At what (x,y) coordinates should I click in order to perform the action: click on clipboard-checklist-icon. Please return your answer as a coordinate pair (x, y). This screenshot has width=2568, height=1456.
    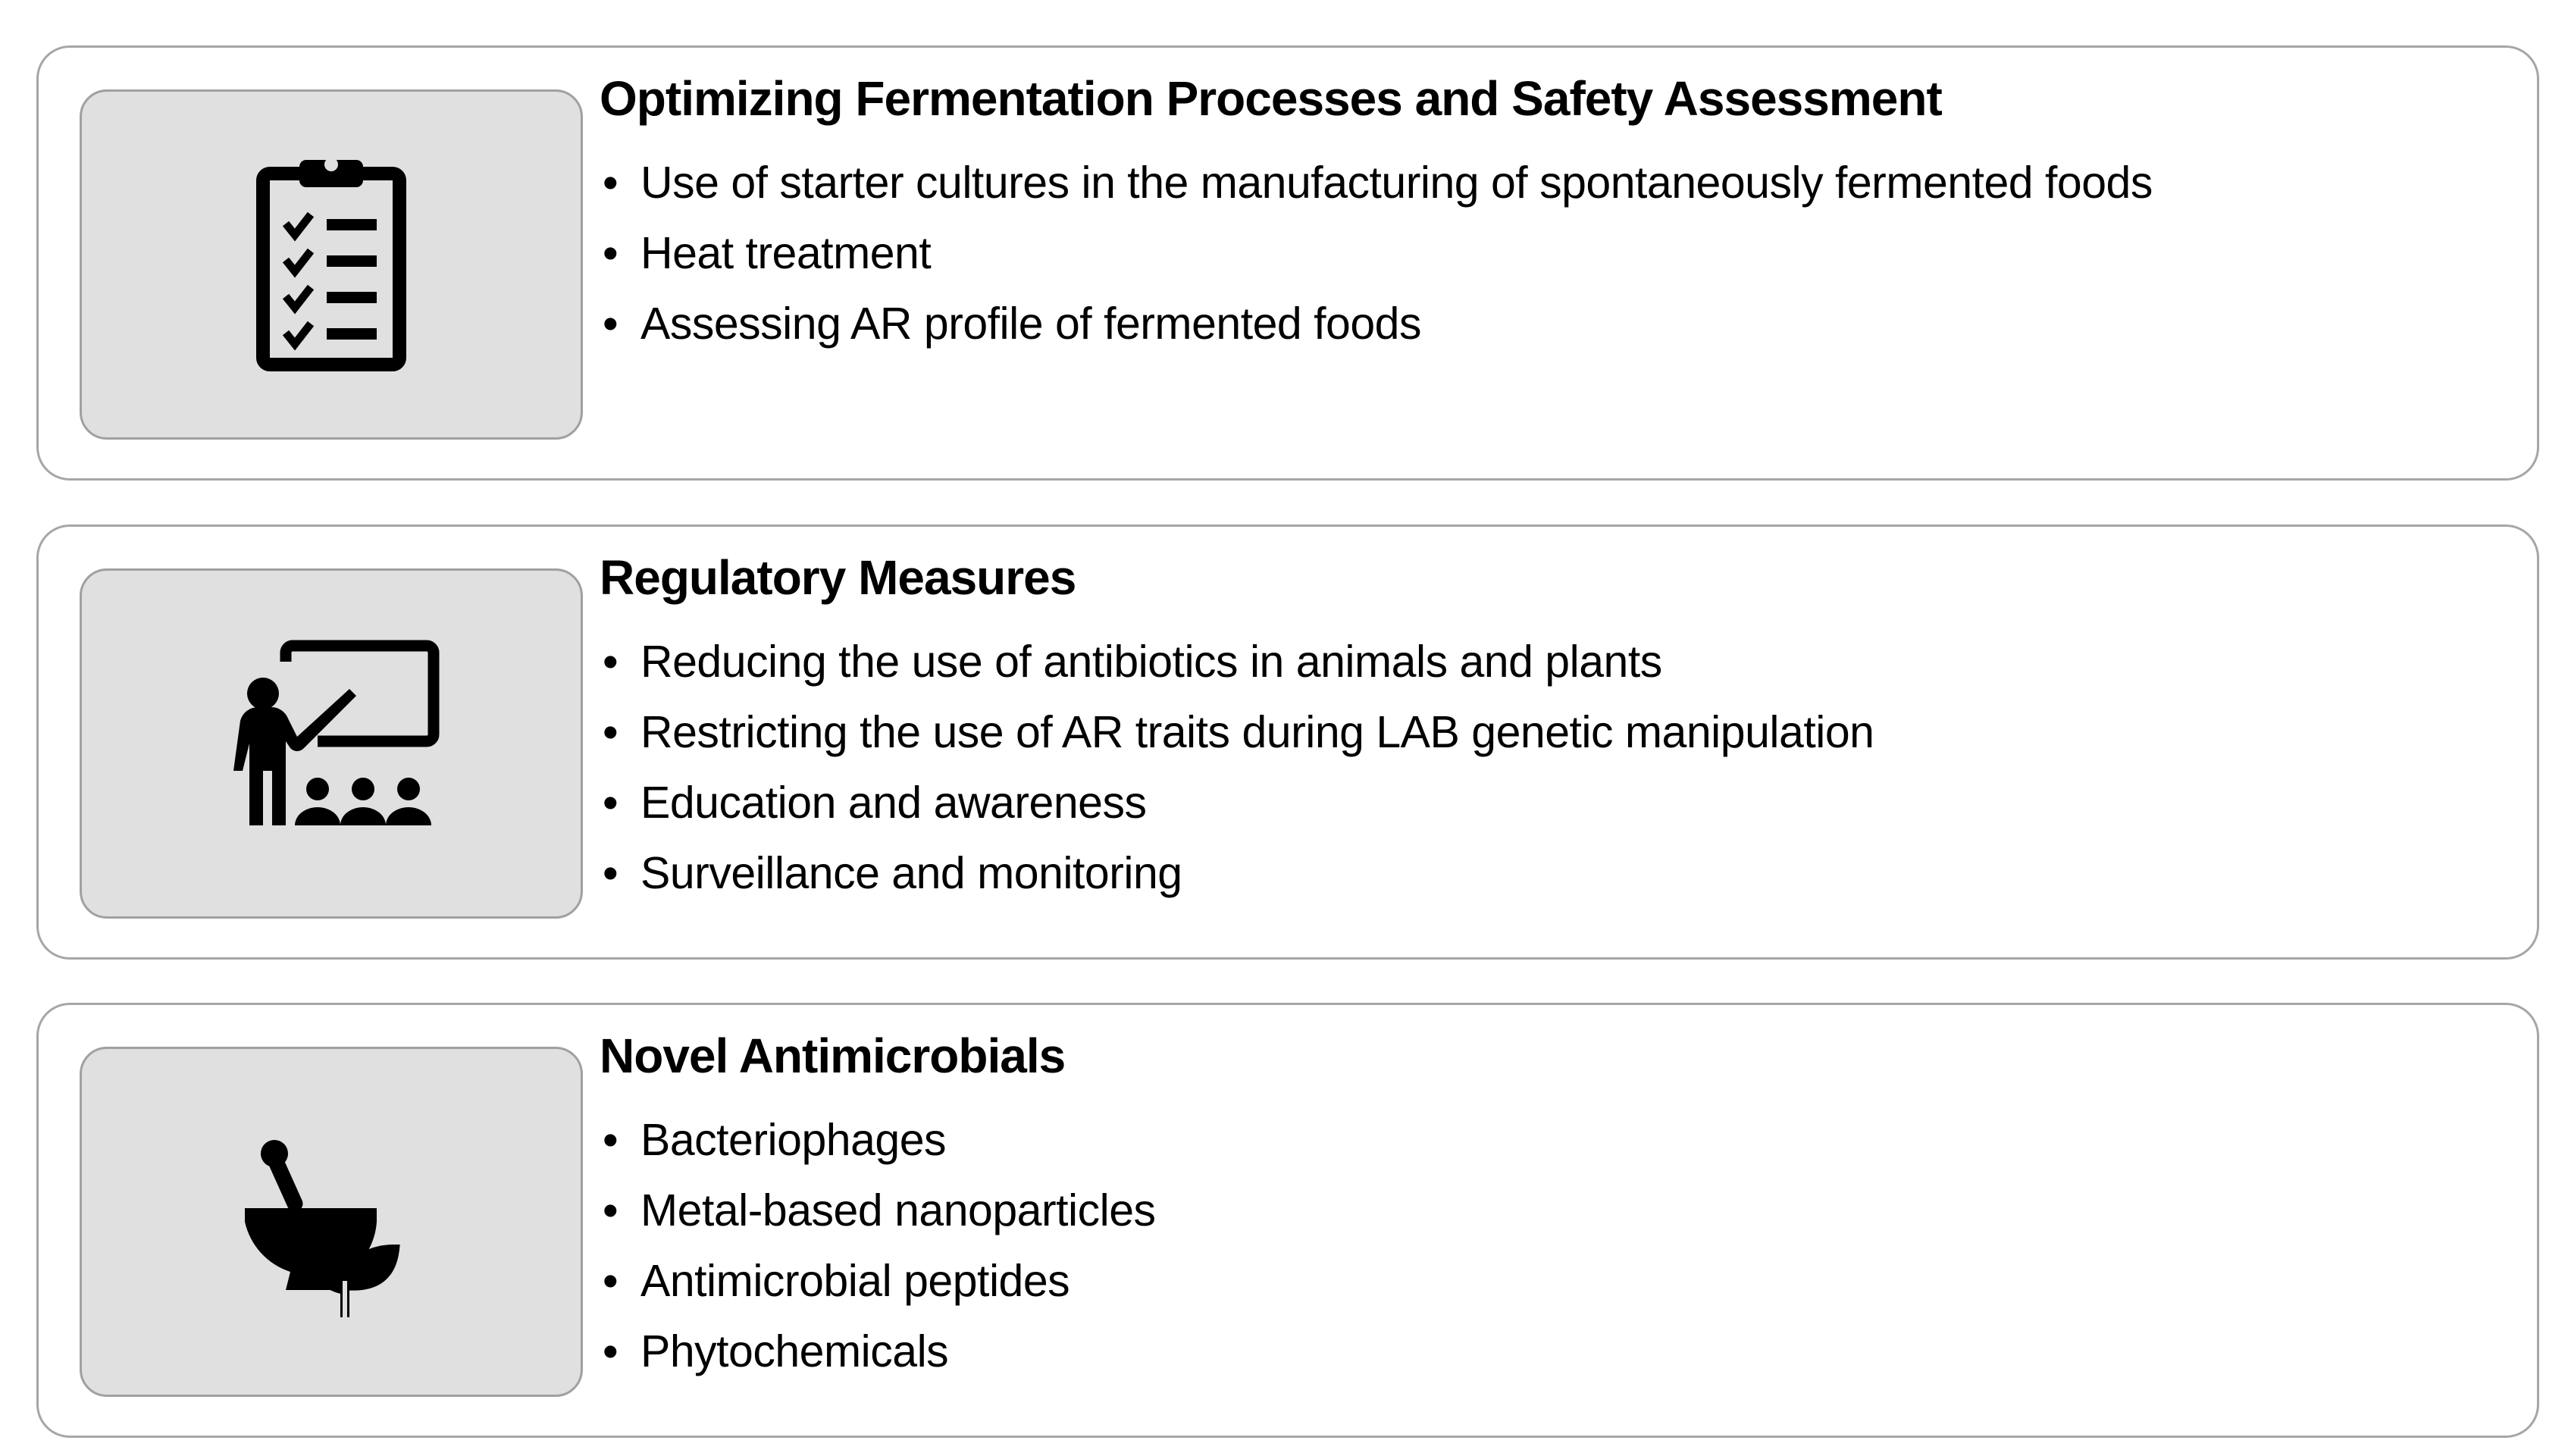
    Looking at the image, I should click on (331, 264).